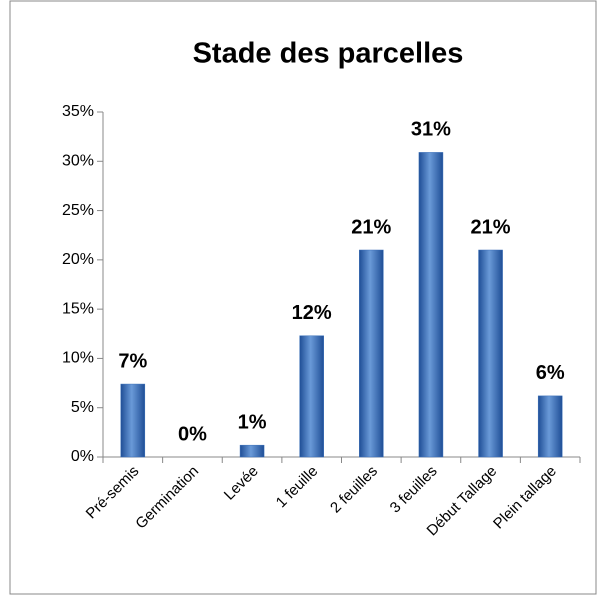 The width and height of the screenshot is (597, 595). I want to click on value-label: 6%, so click(550, 373).